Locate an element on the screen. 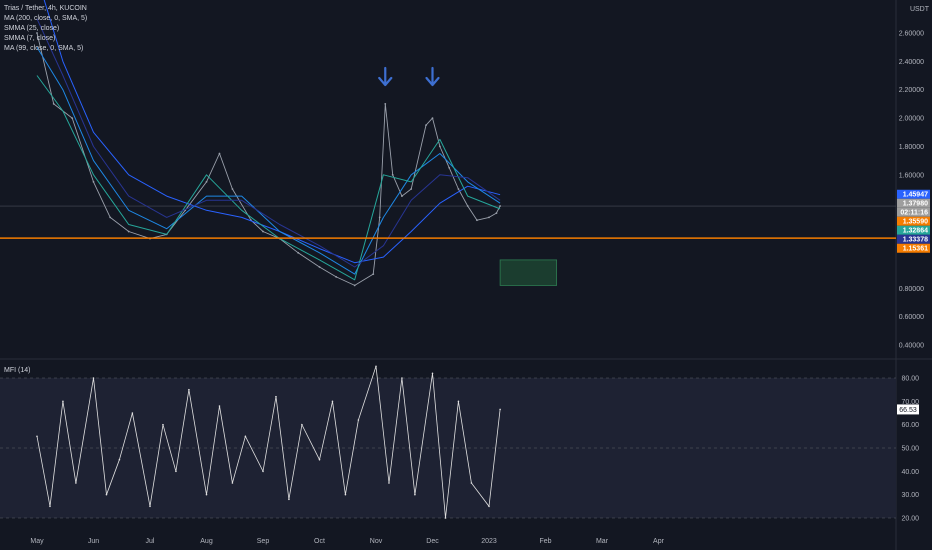 Image resolution: width=932 pixels, height=550 pixels. mfi-tick-label: 50.00 is located at coordinates (910, 449).